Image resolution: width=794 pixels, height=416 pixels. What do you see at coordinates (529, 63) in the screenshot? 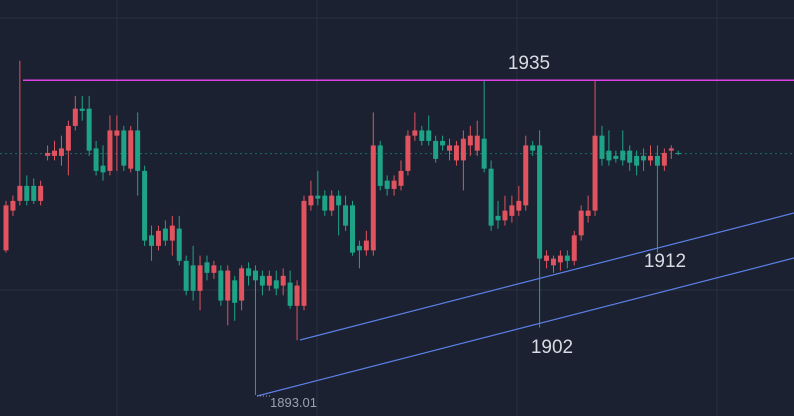
I see `level-label: 1935` at bounding box center [529, 63].